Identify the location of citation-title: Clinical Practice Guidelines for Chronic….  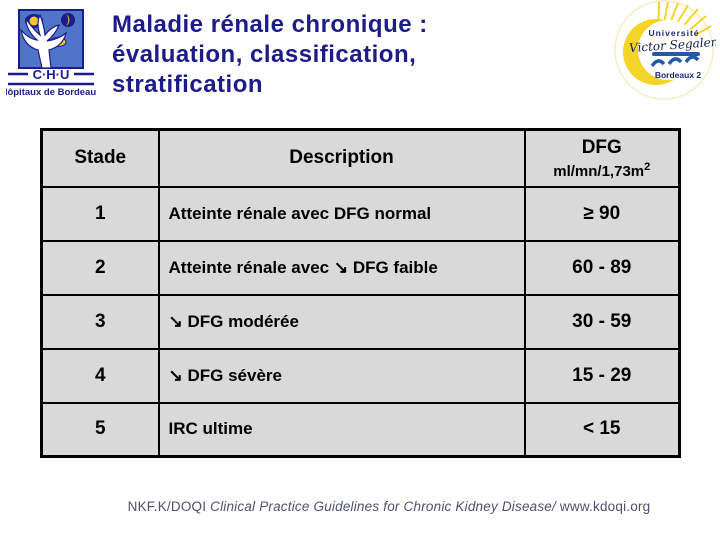
(383, 506).